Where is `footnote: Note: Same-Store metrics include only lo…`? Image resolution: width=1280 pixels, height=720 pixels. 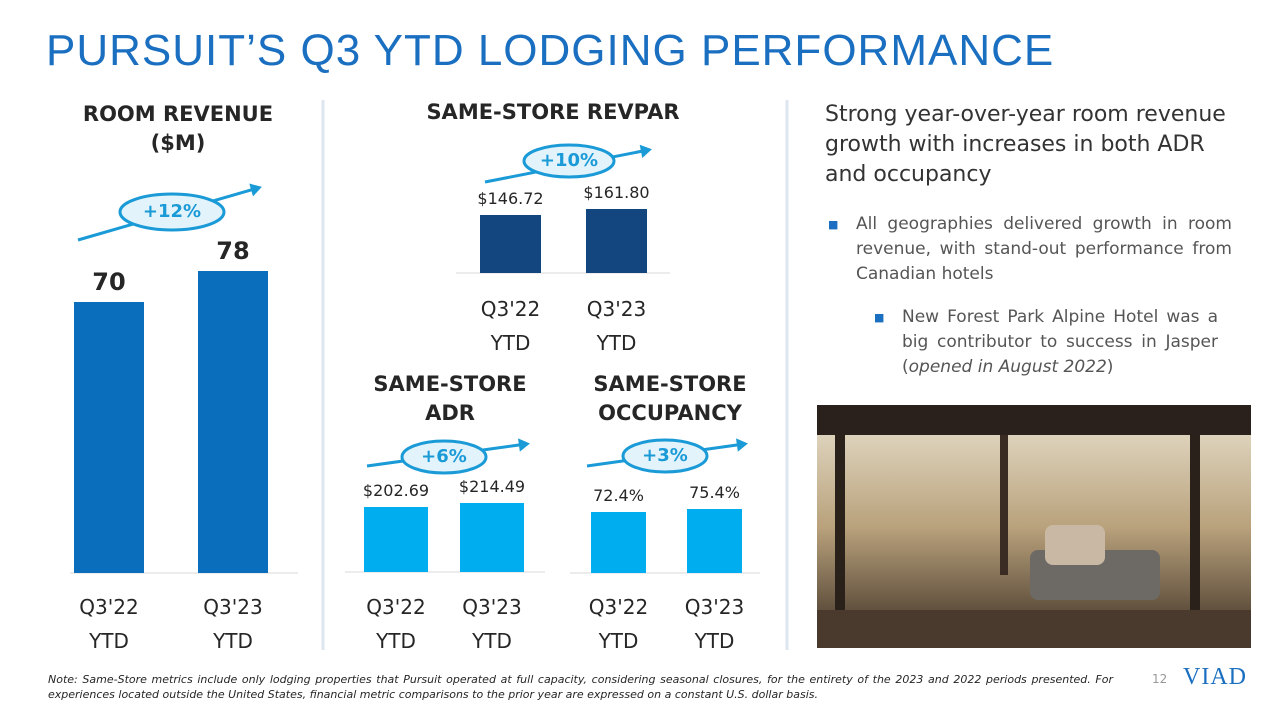
footnote: Note: Same-Store metrics include only lo… is located at coordinates (580, 687).